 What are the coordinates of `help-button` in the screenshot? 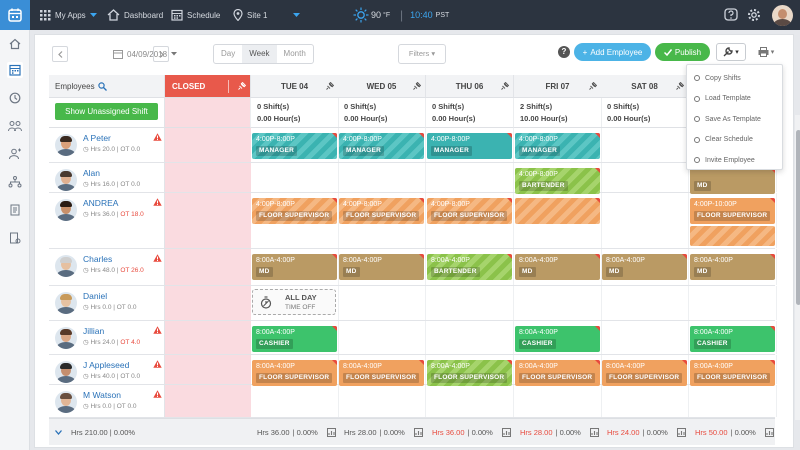 It's located at (731, 15).